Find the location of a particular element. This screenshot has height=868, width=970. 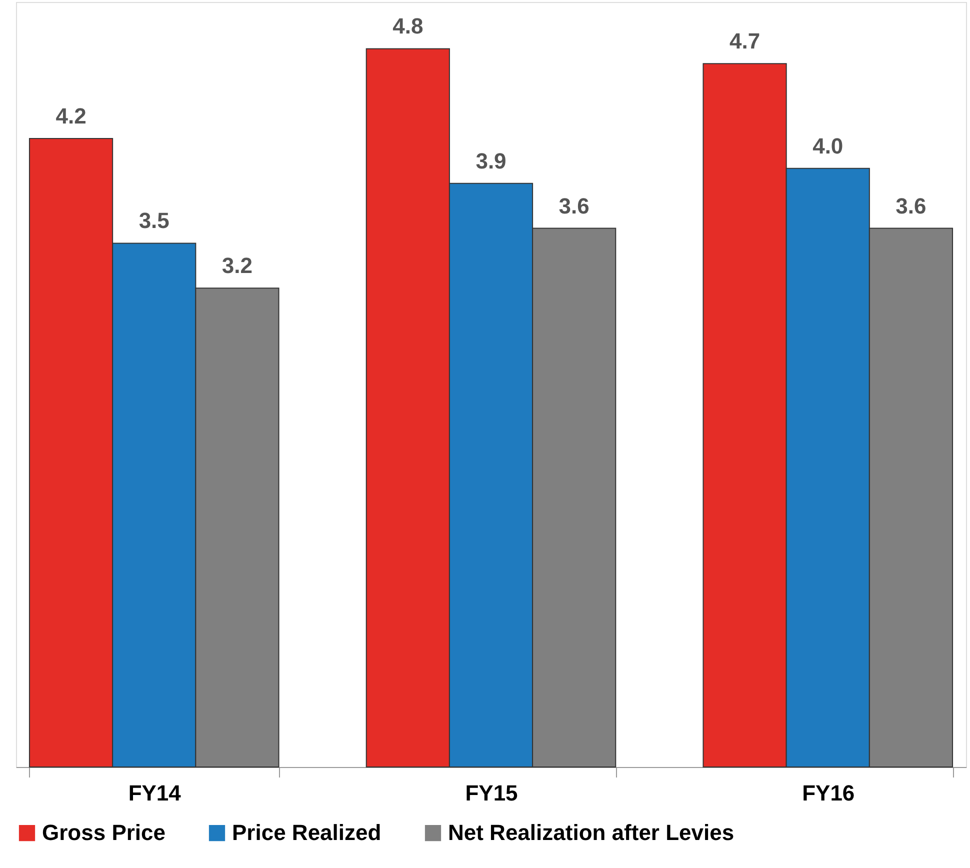

data-label: 4.0 is located at coordinates (828, 145).